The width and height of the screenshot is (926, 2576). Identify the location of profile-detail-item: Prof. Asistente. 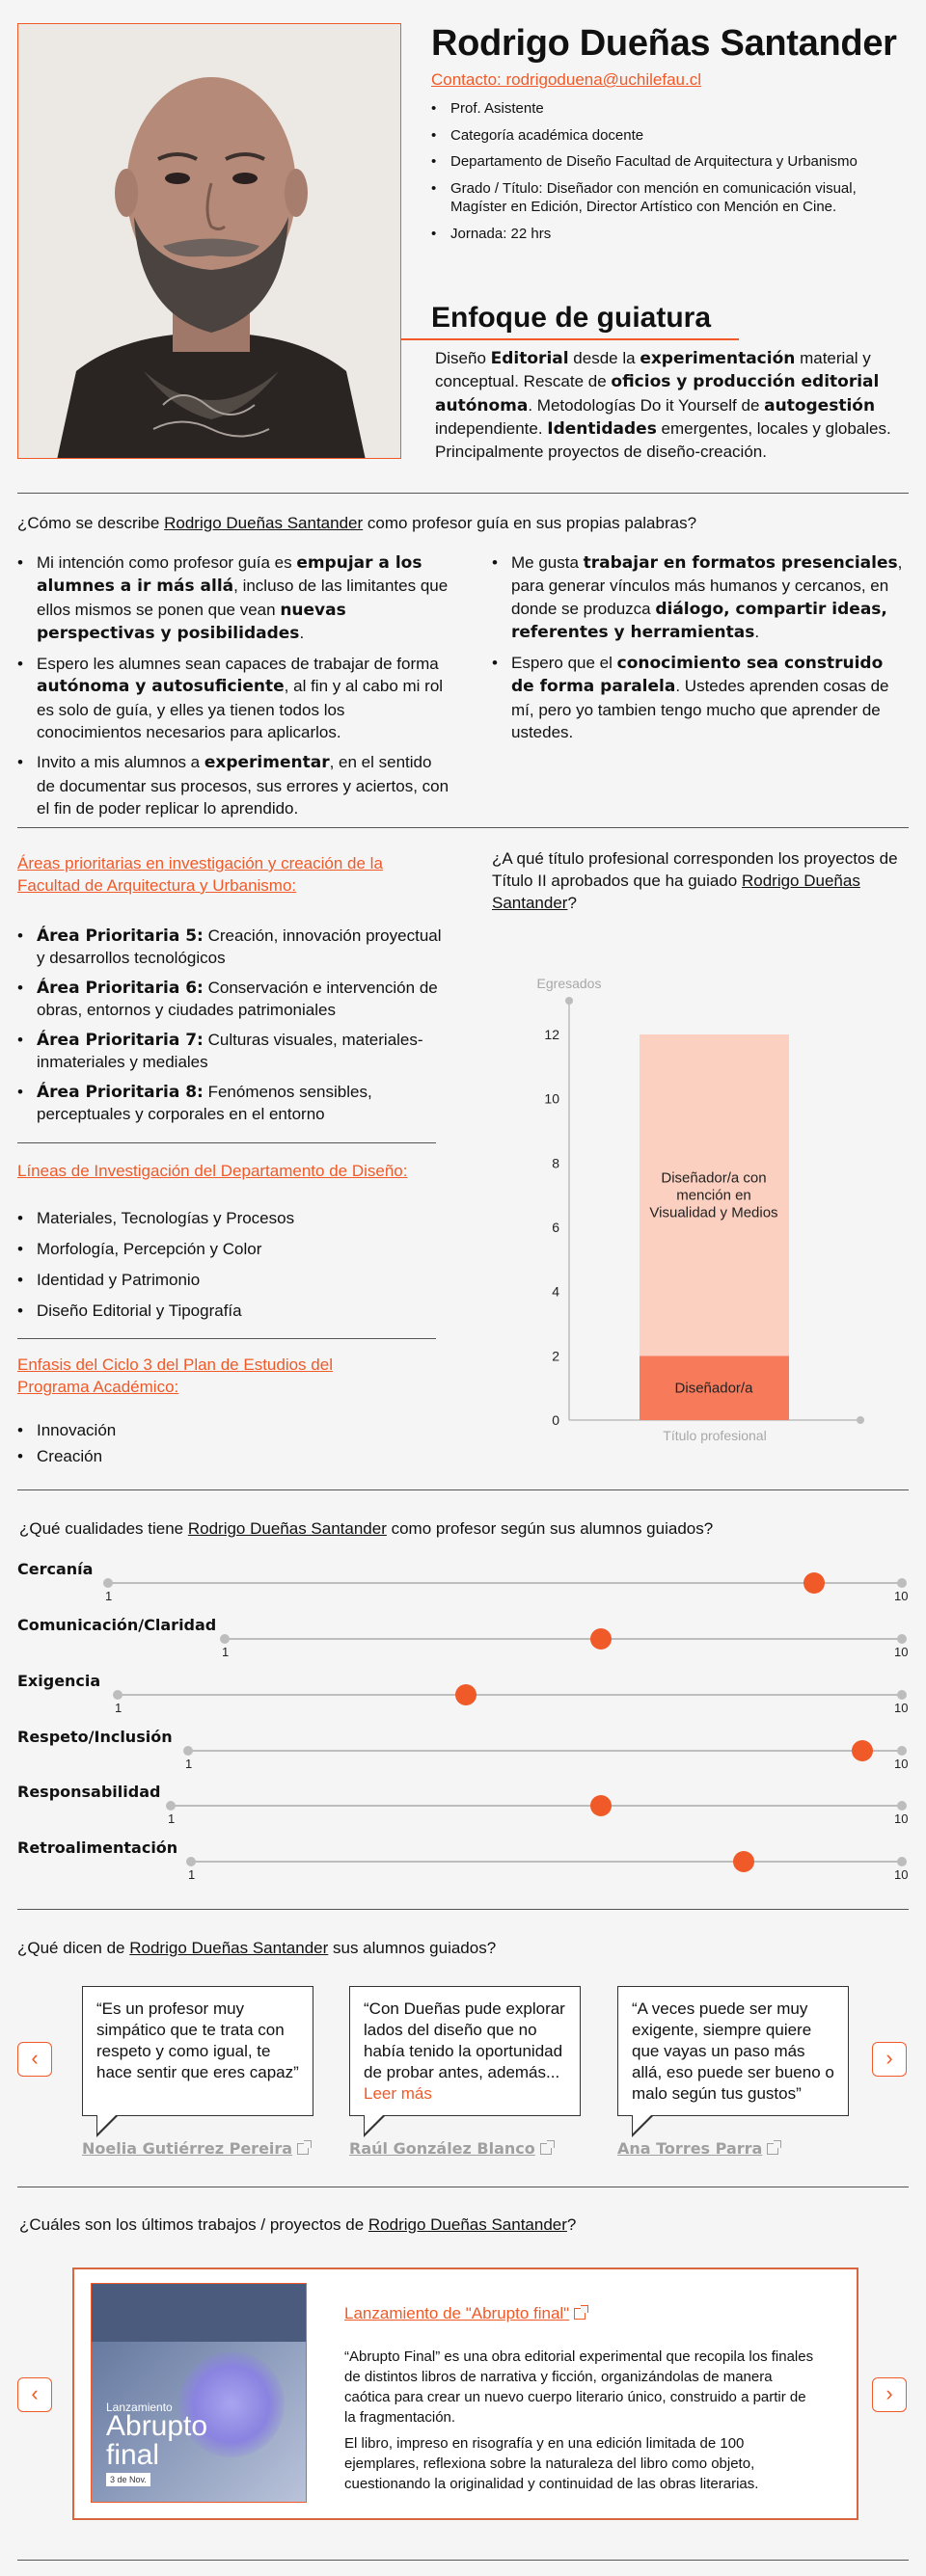
(662, 109).